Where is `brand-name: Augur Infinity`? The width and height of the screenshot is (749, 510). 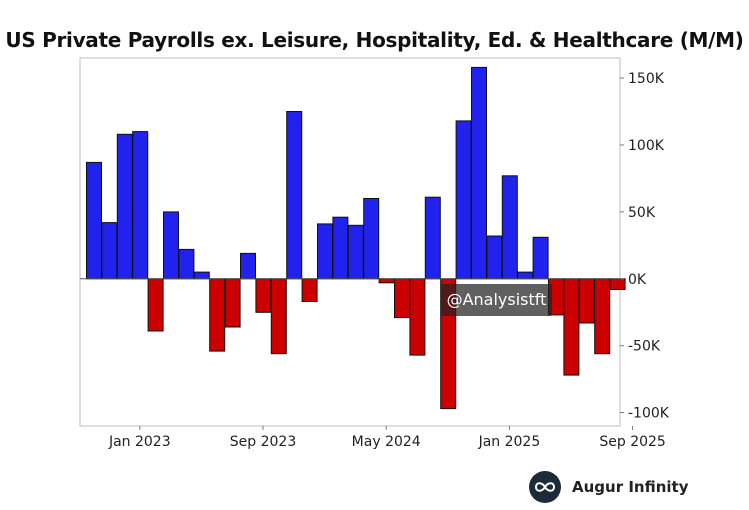 brand-name: Augur Infinity is located at coordinates (630, 487).